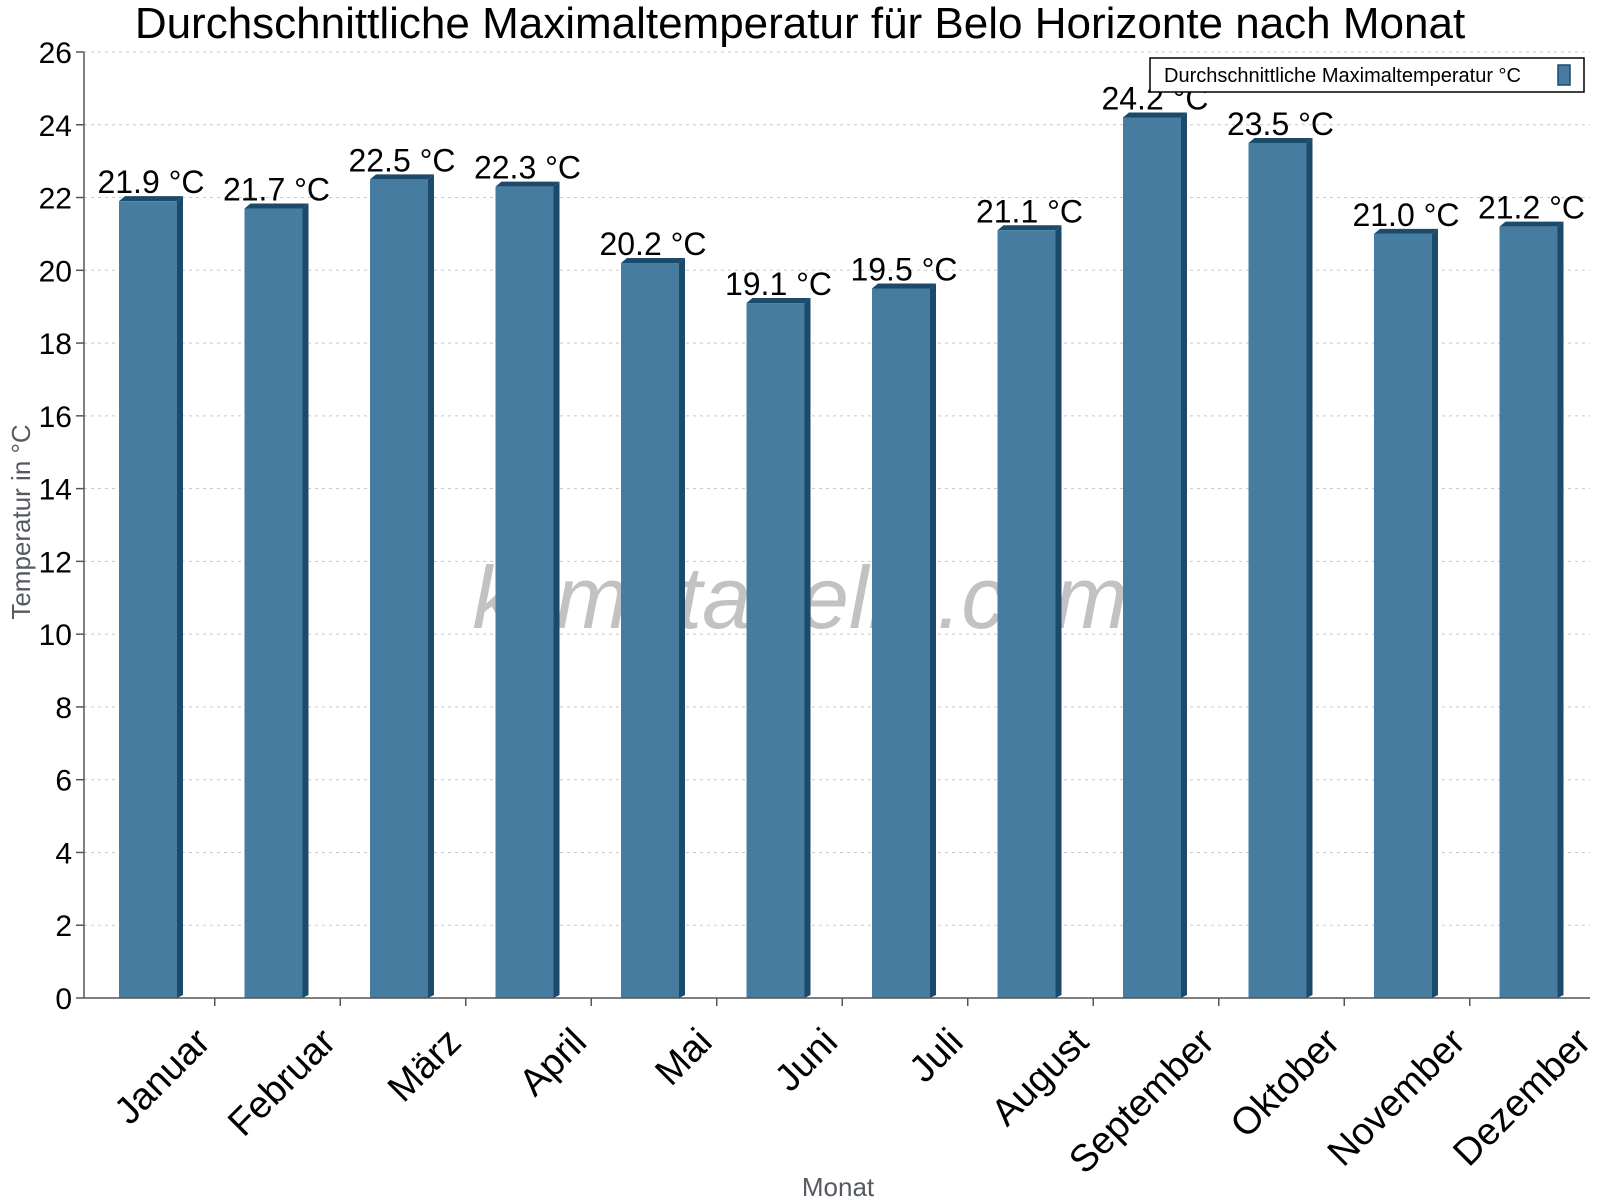  What do you see at coordinates (163, 1077) in the screenshot?
I see `x-tick-label: Januar` at bounding box center [163, 1077].